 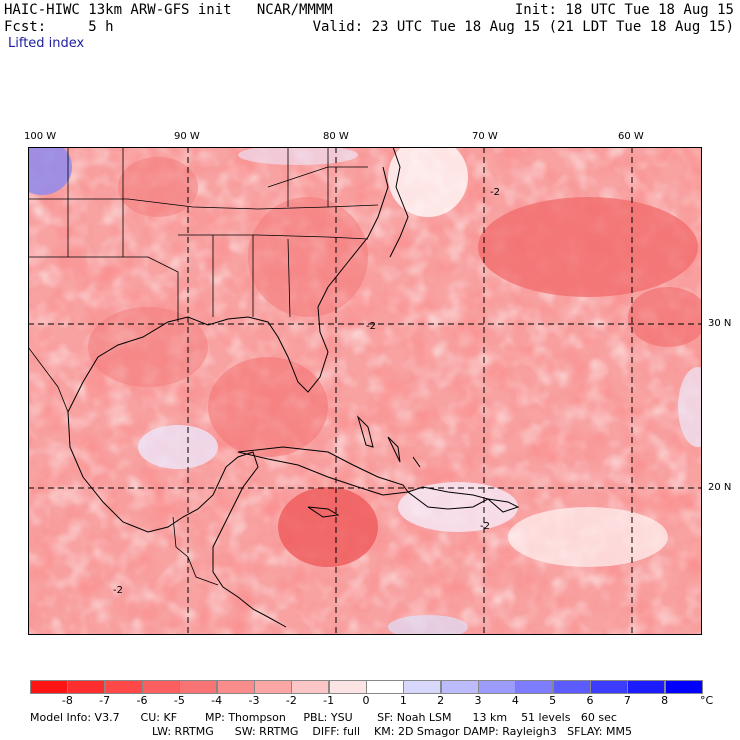 I want to click on colorbar-label: -6, so click(x=142, y=700).